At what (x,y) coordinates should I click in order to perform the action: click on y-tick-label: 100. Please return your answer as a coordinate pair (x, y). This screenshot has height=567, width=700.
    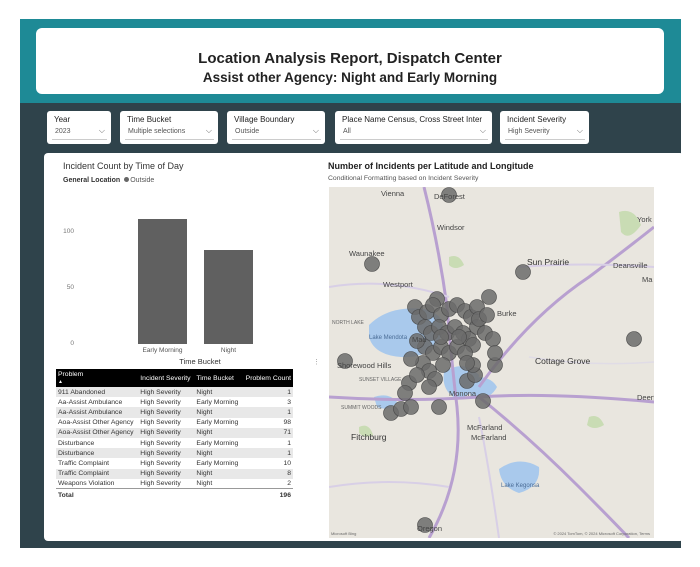
    Looking at the image, I should click on (68, 231).